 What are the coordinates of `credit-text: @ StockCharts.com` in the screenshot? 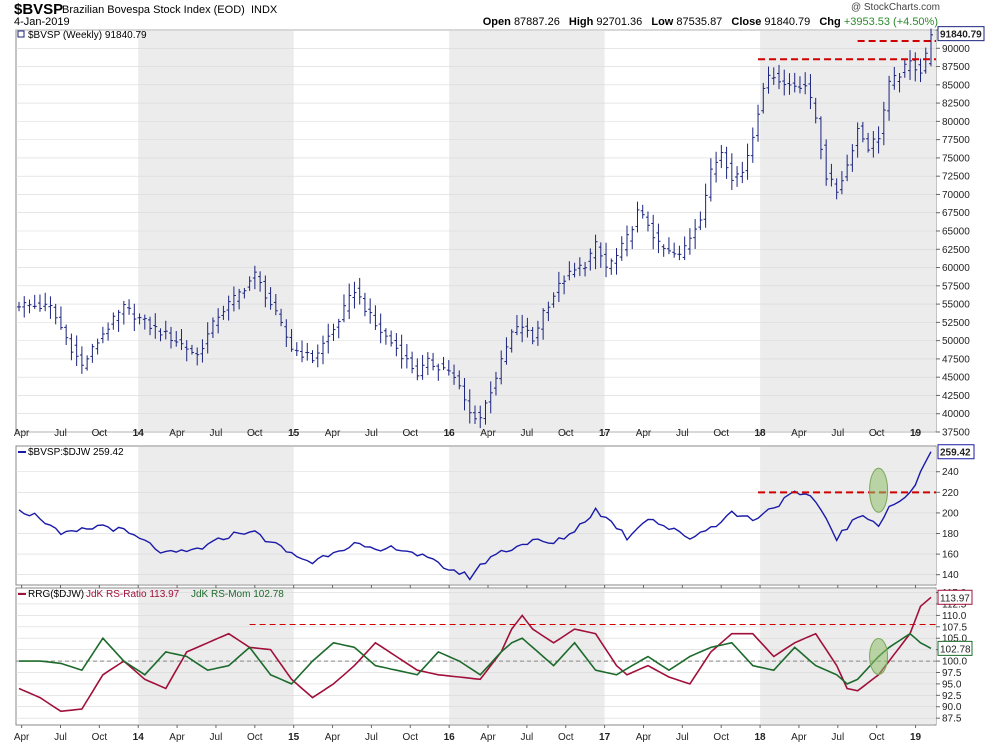 It's located at (895, 7).